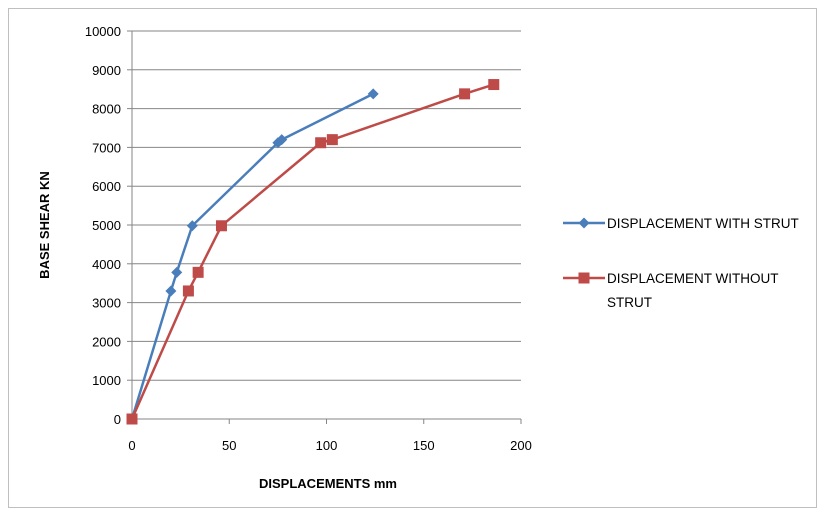 The width and height of the screenshot is (826, 511). I want to click on y-tick-label: 0, so click(117, 419).